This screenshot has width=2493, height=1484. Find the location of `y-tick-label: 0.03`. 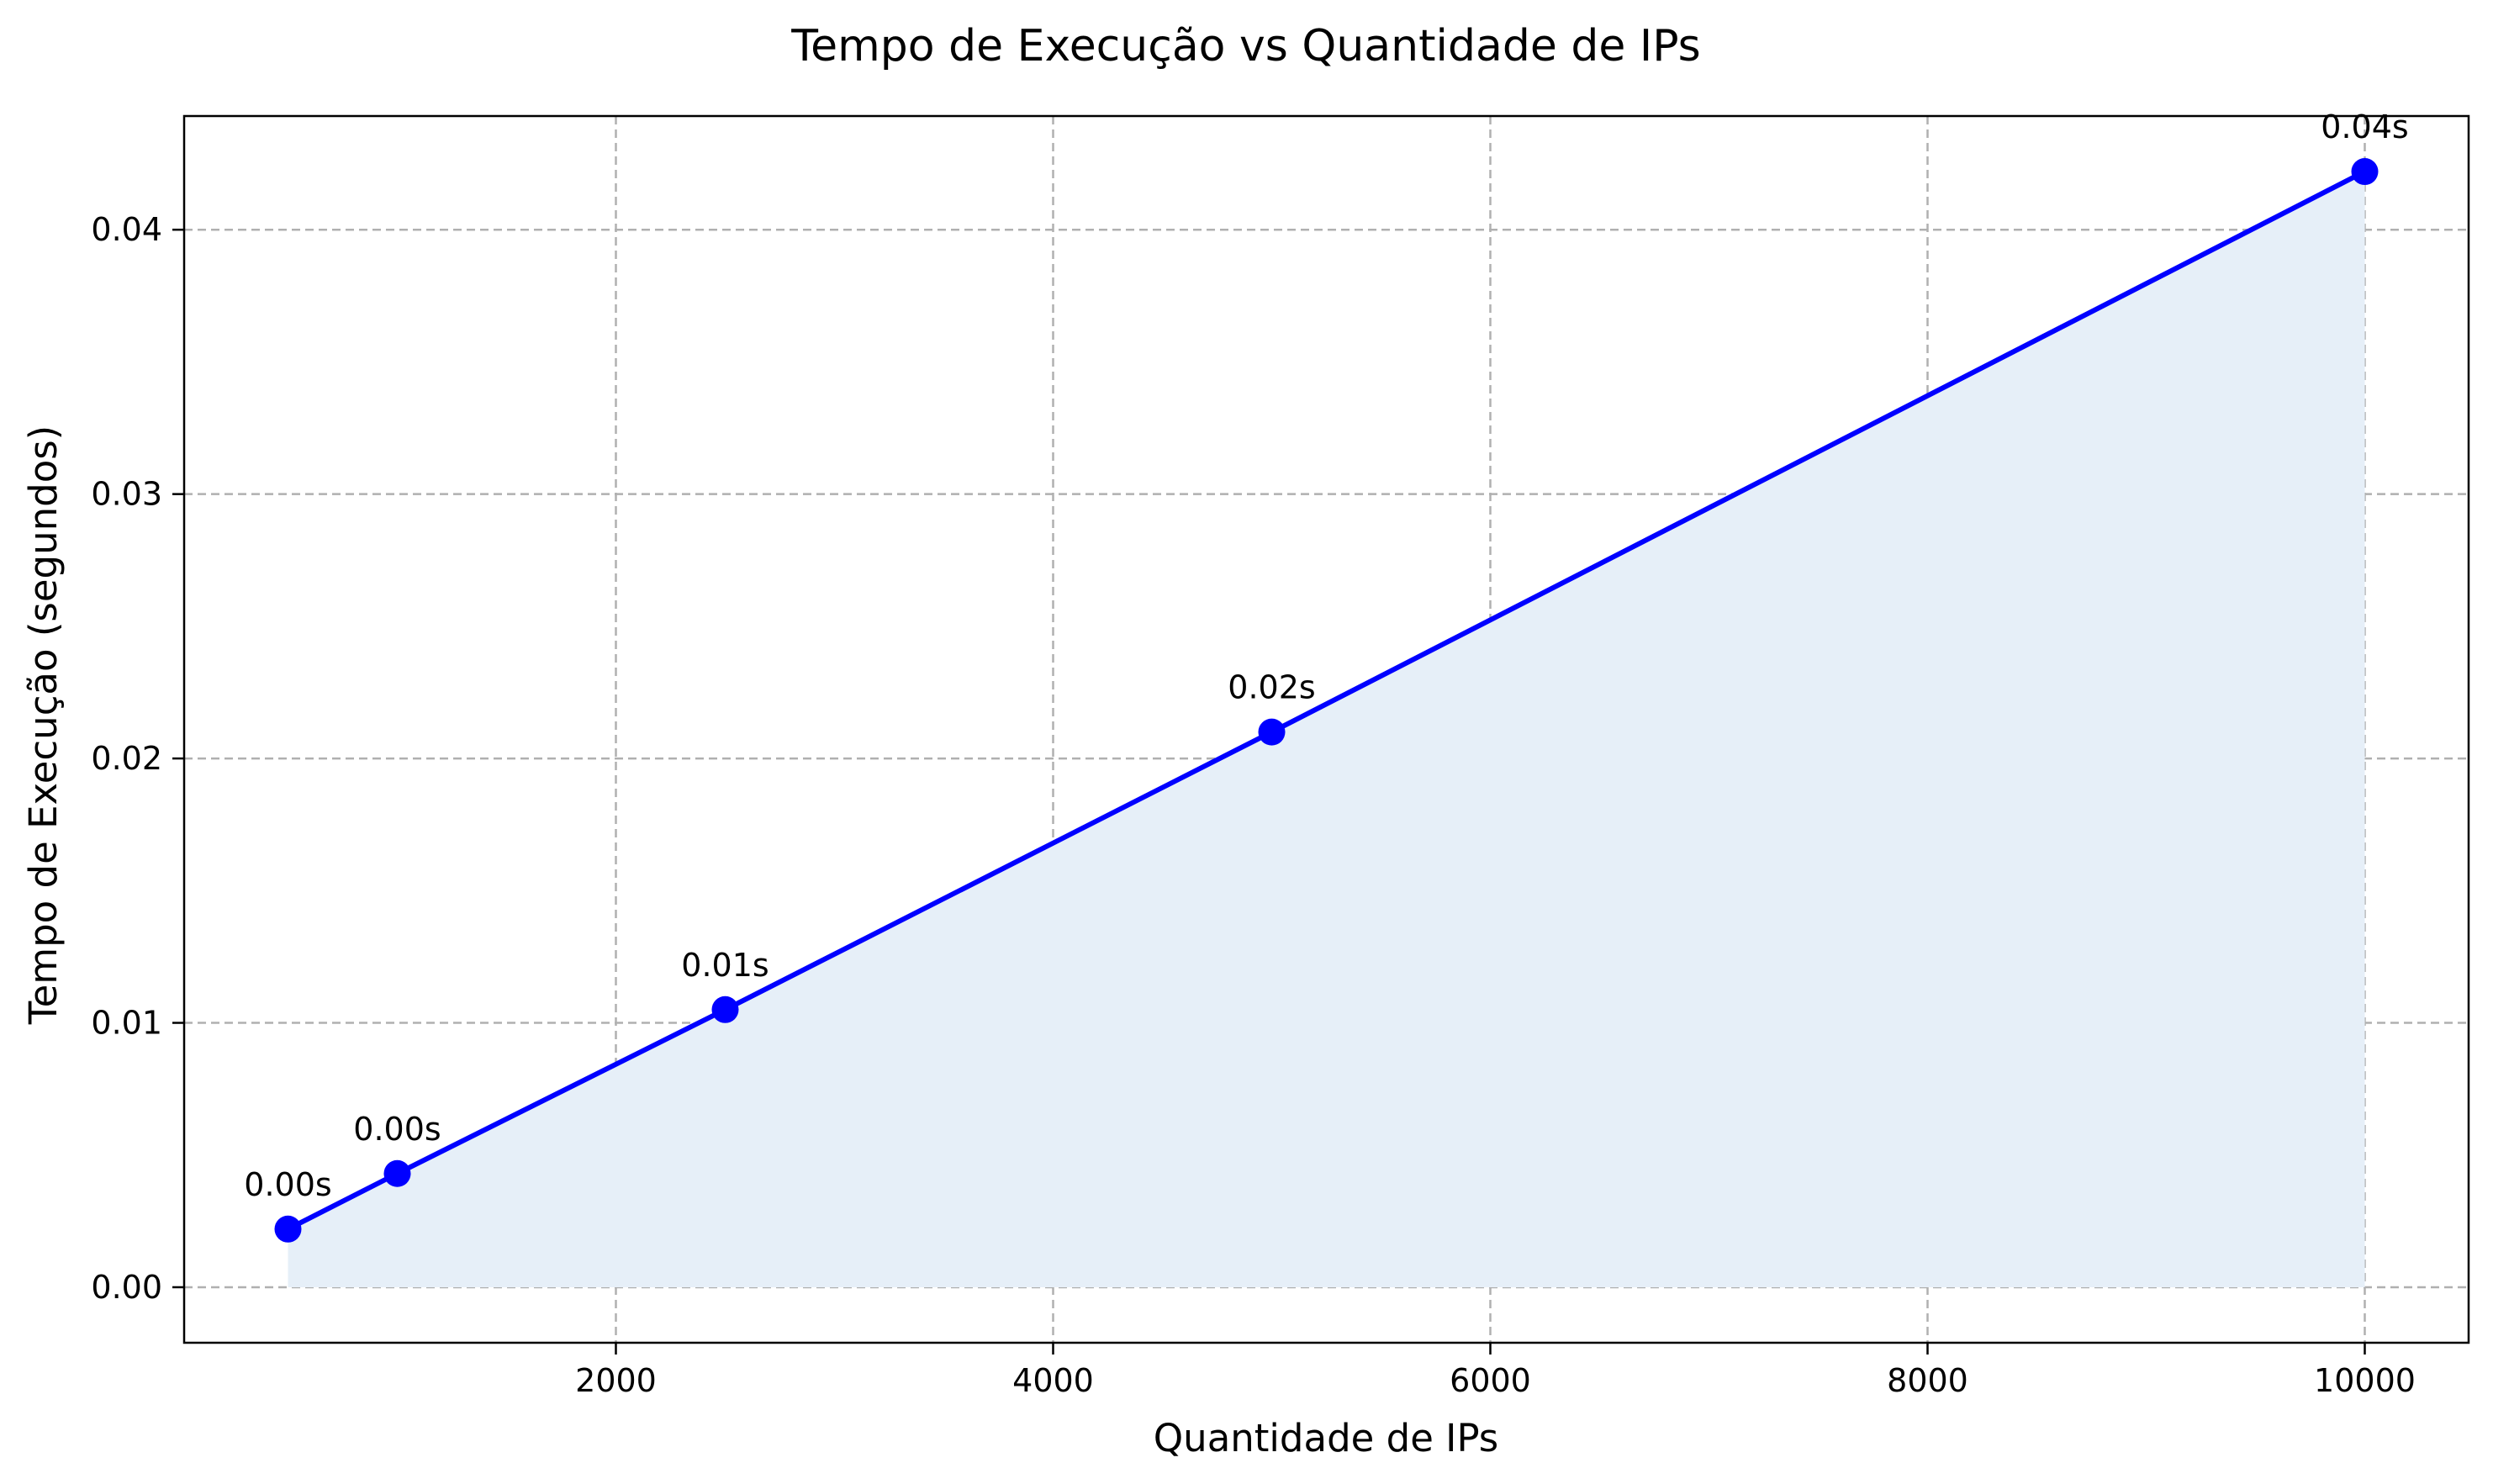

y-tick-label: 0.03 is located at coordinates (126, 495).